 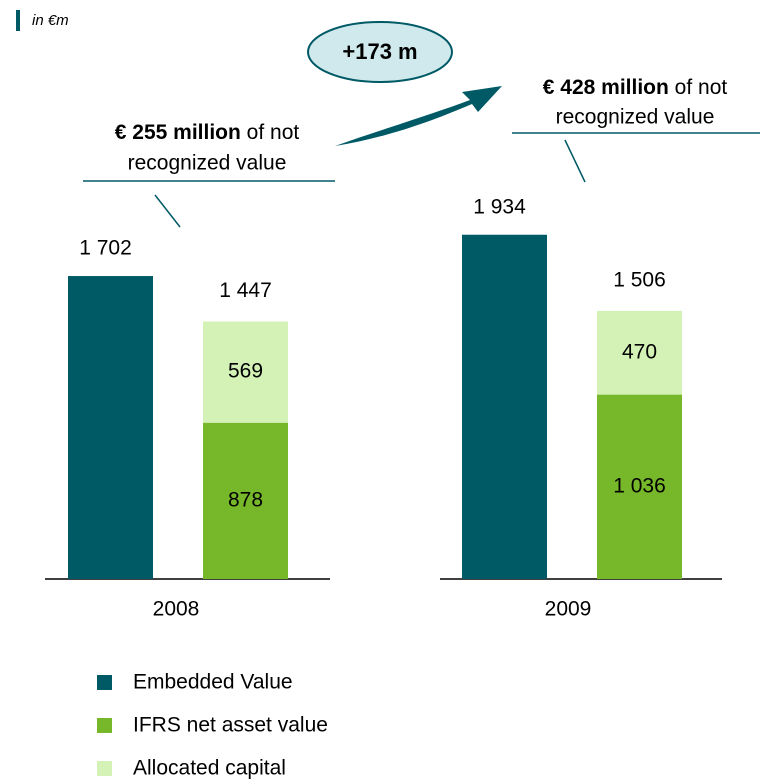 What do you see at coordinates (568, 609) in the screenshot?
I see `x-tick-label: 2009` at bounding box center [568, 609].